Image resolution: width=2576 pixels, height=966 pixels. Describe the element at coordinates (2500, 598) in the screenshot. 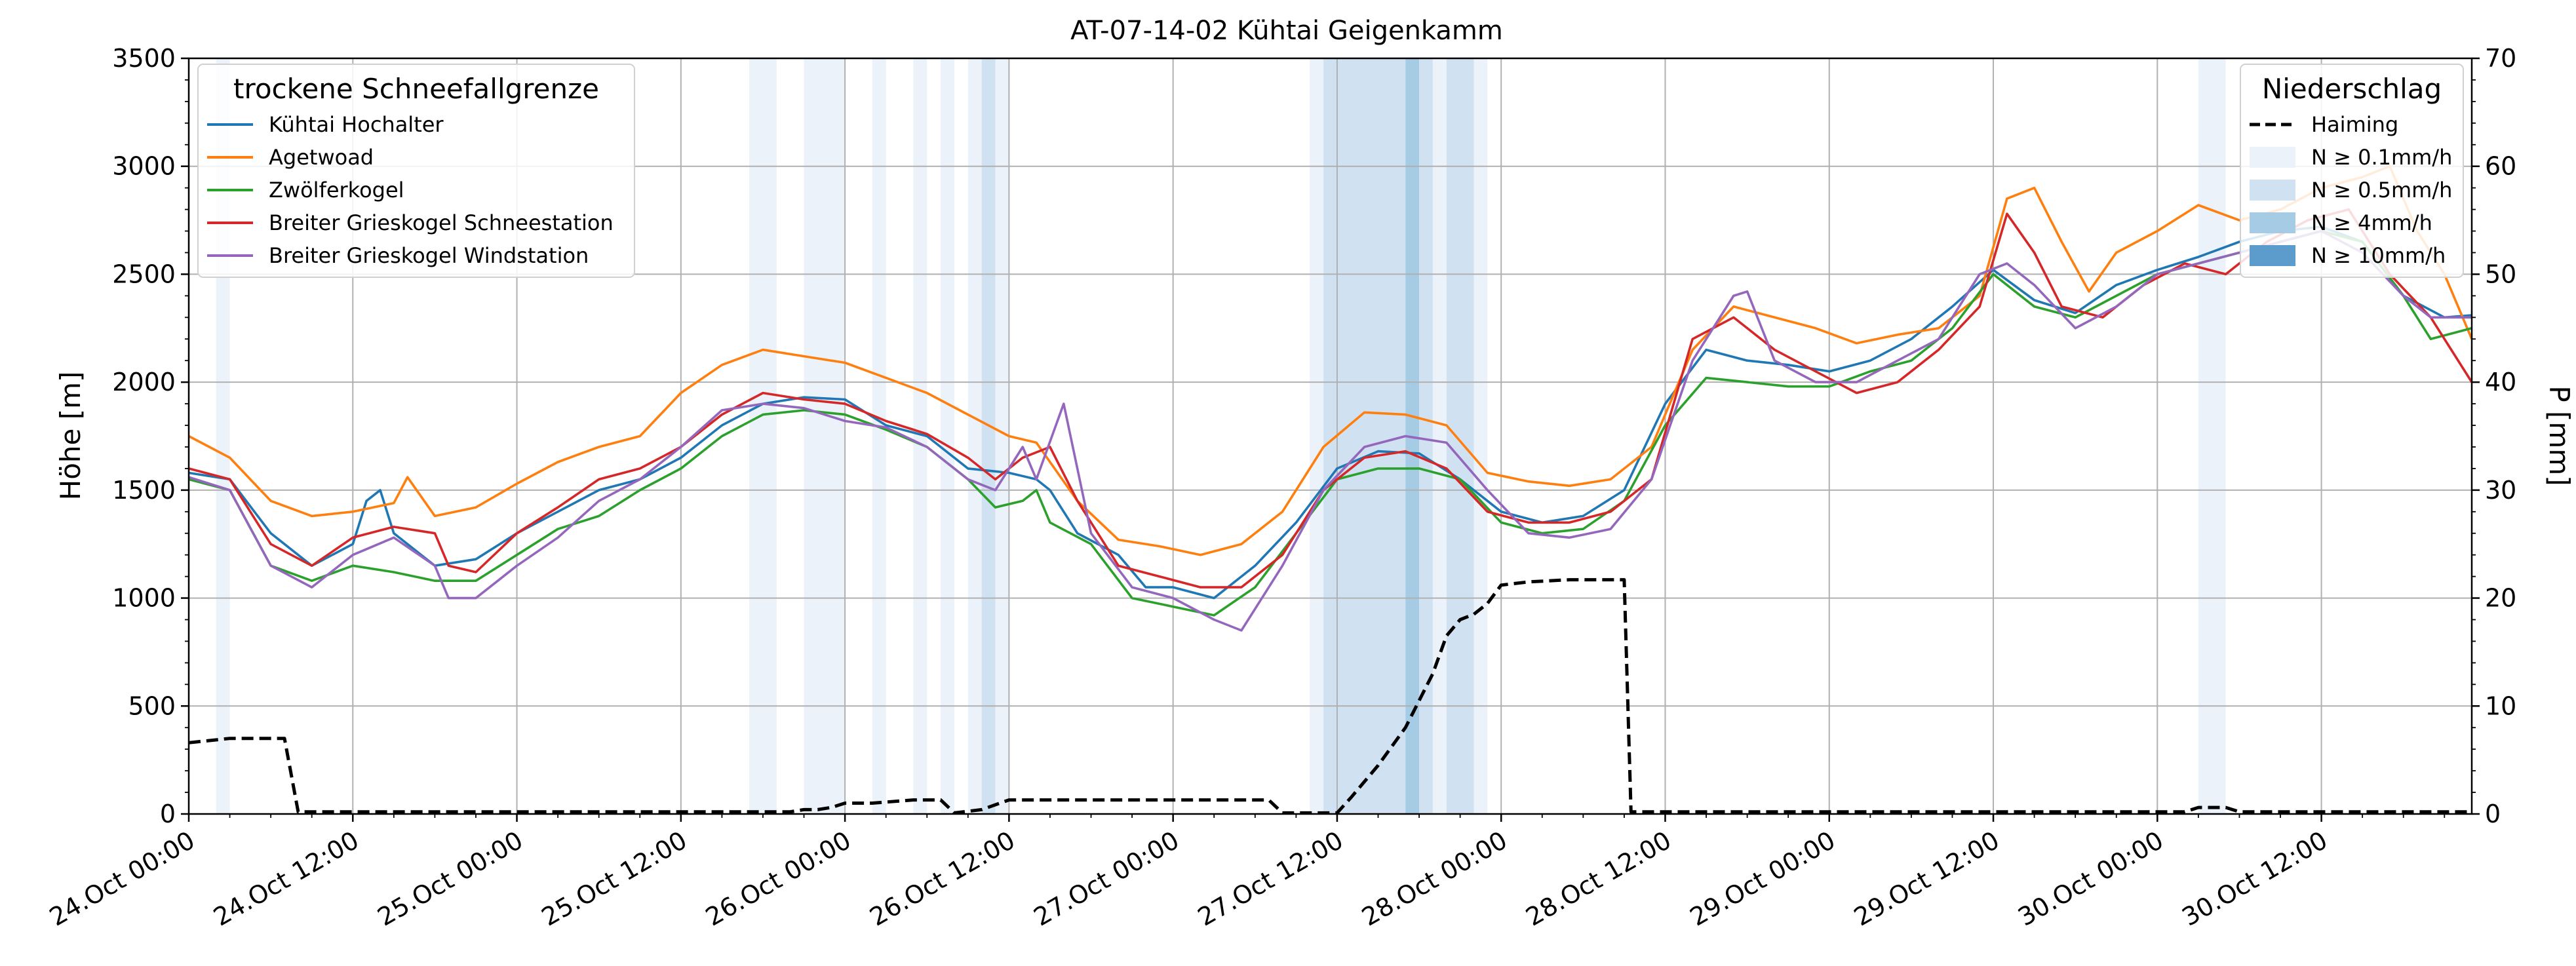

I see `y-right-tick-label: 20` at that location.